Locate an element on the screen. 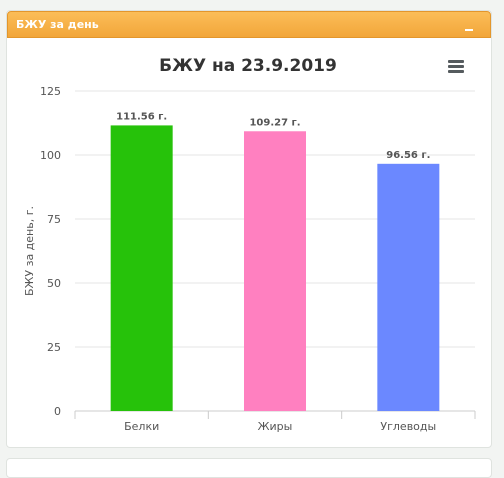 The image size is (504, 478). chart-title: БЖУ на 23.9.2019 is located at coordinates (248, 66).